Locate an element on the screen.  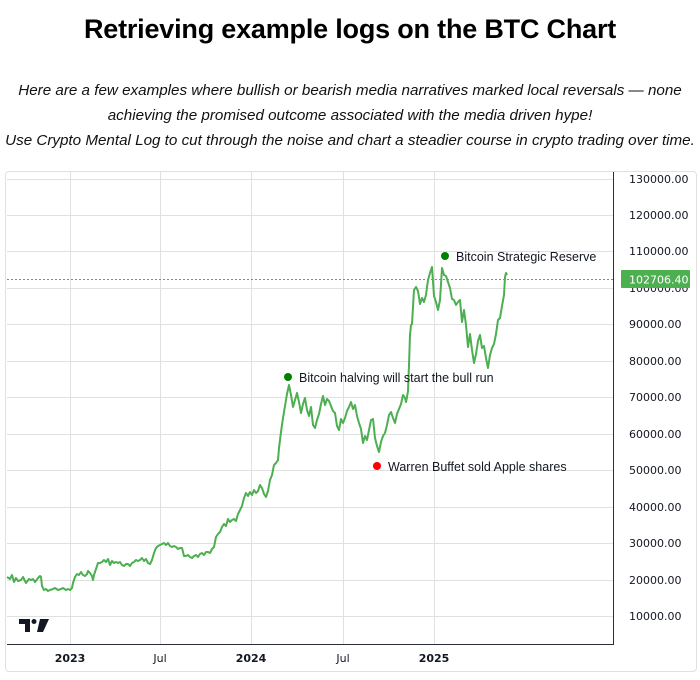
price-tick: 60000.00 is located at coordinates (655, 434).